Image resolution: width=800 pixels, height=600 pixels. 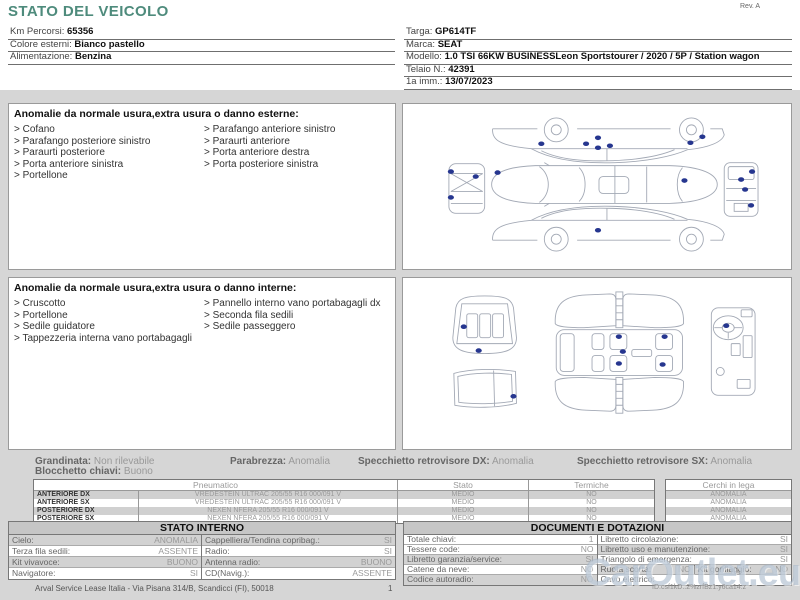 What do you see at coordinates (694, 550) in the screenshot?
I see `table-row: Libretto uso e manutenzione: SI` at bounding box center [694, 550].